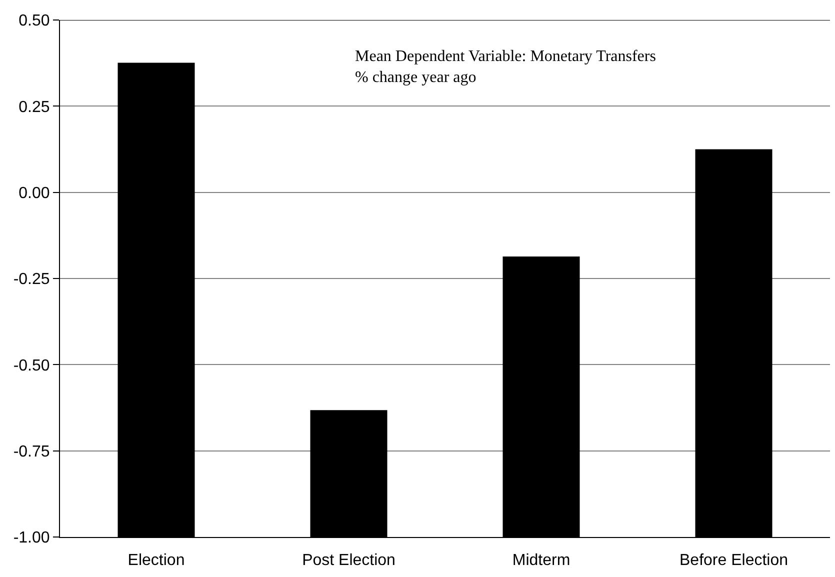 The width and height of the screenshot is (835, 577). I want to click on x-tick-label: Post Election, so click(349, 561).